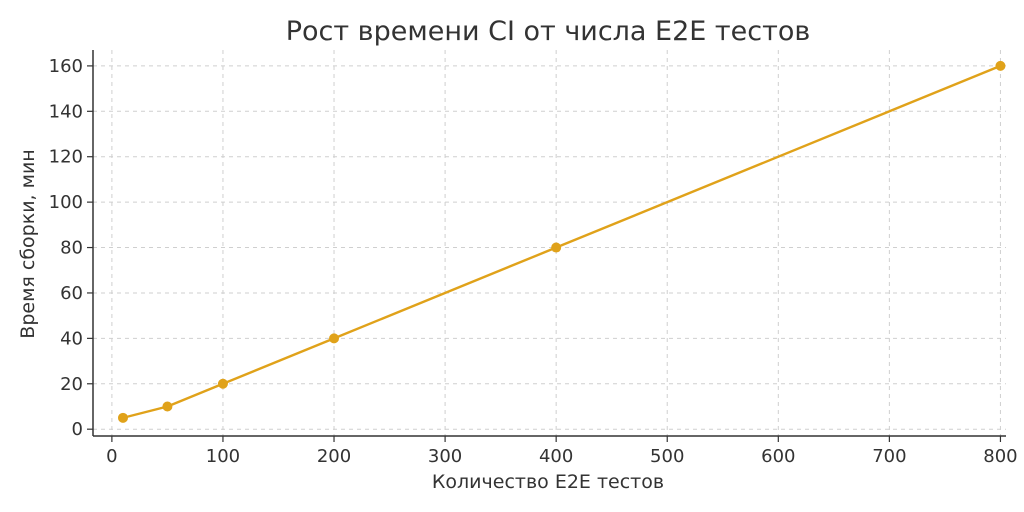 The width and height of the screenshot is (1024, 512). I want to click on x-tick-label: 500, so click(667, 456).